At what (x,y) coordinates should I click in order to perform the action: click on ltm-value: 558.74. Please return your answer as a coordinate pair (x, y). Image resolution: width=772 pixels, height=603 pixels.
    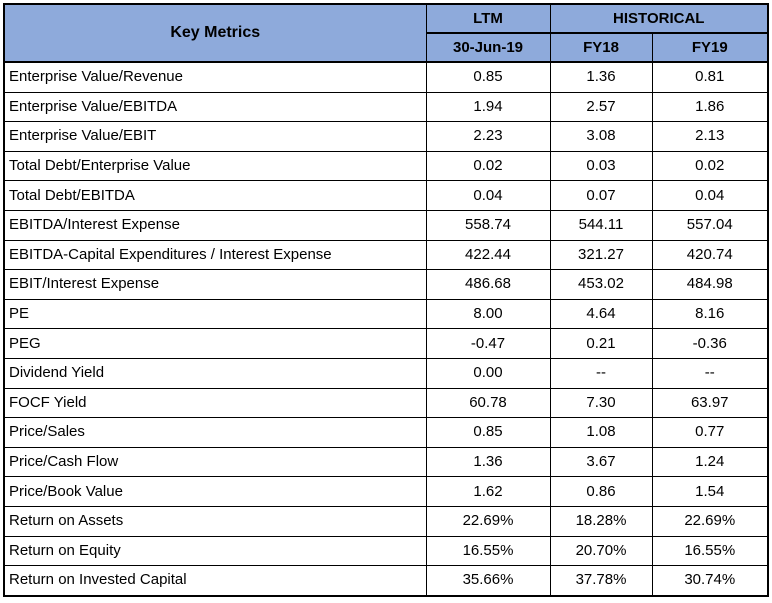
    Looking at the image, I should click on (488, 225).